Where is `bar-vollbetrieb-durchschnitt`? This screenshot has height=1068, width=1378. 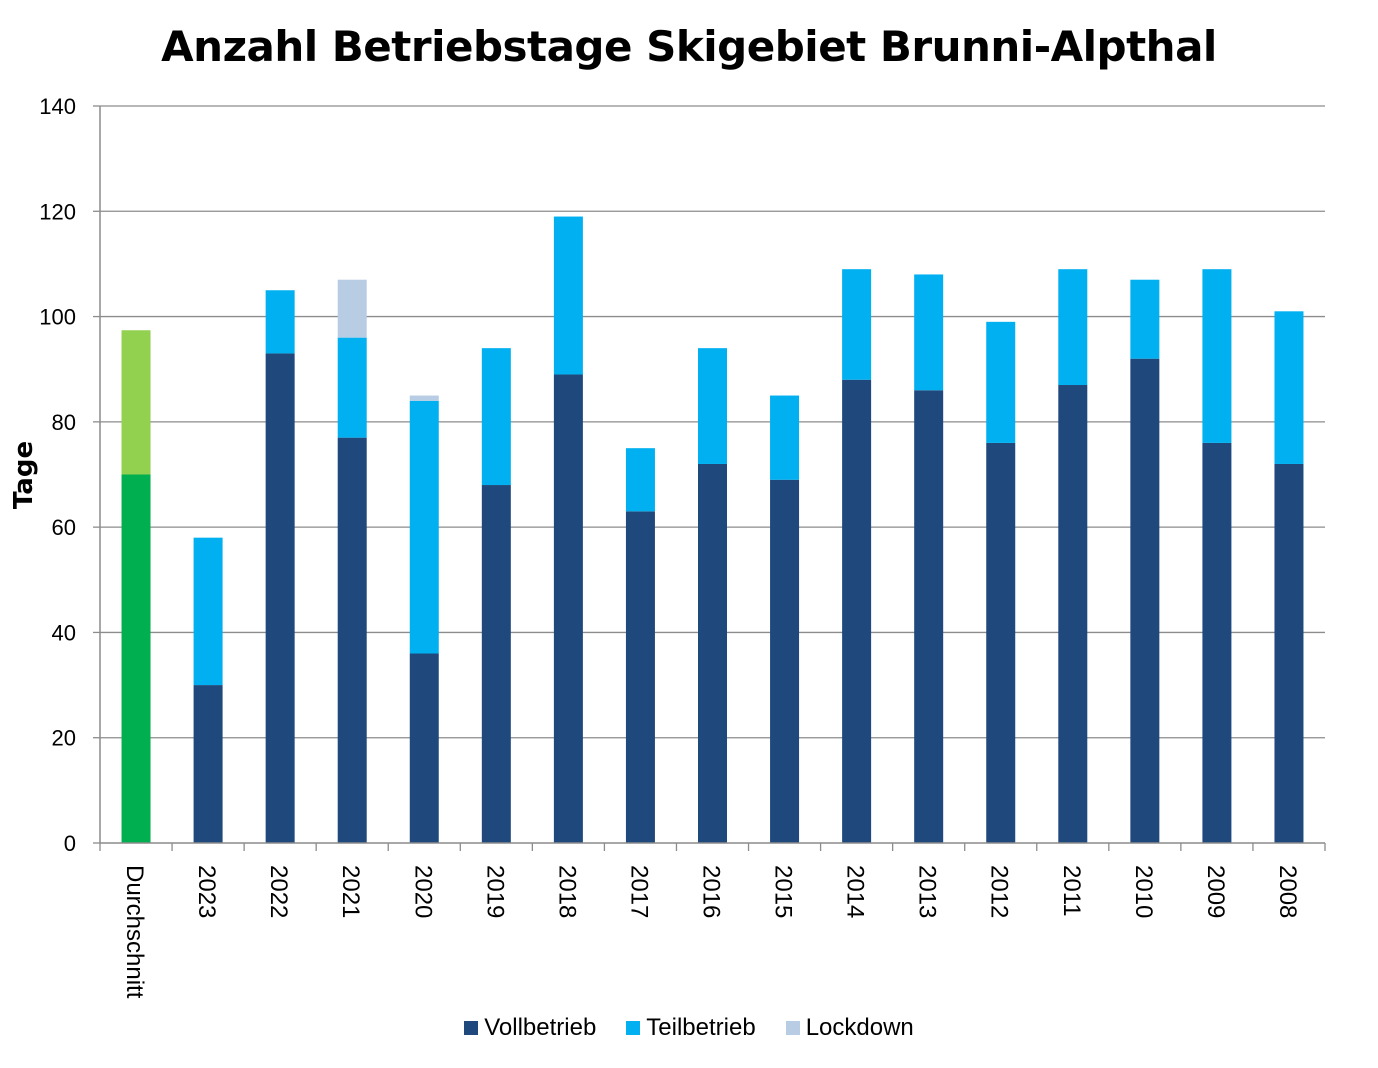 bar-vollbetrieb-durchschnitt is located at coordinates (136, 658).